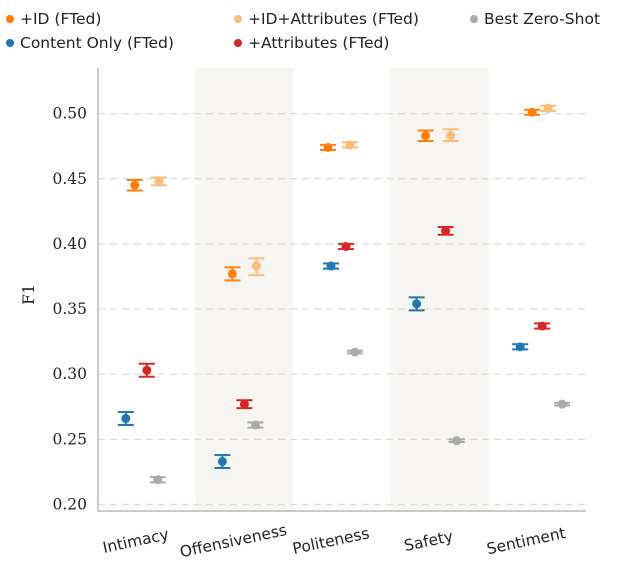 Image resolution: width=623 pixels, height=588 pixels. What do you see at coordinates (446, 231) in the screenshot?
I see `data-point-attributes-fted-safety` at bounding box center [446, 231].